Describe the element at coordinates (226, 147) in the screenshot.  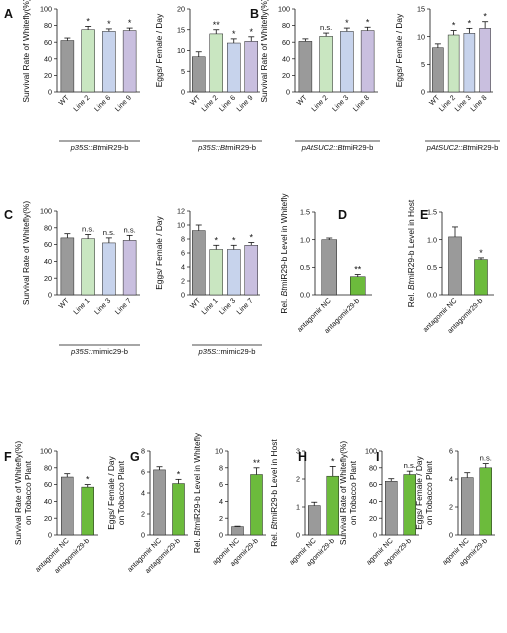
I see `genotype-label: p35S::BtmiR29-b` at that location.